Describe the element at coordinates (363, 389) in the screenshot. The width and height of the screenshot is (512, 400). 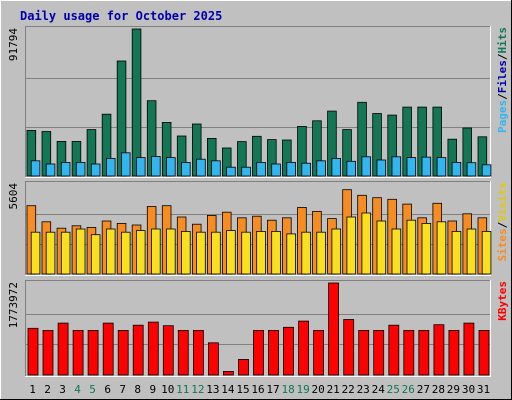
I see `day-label: 23` at that location.